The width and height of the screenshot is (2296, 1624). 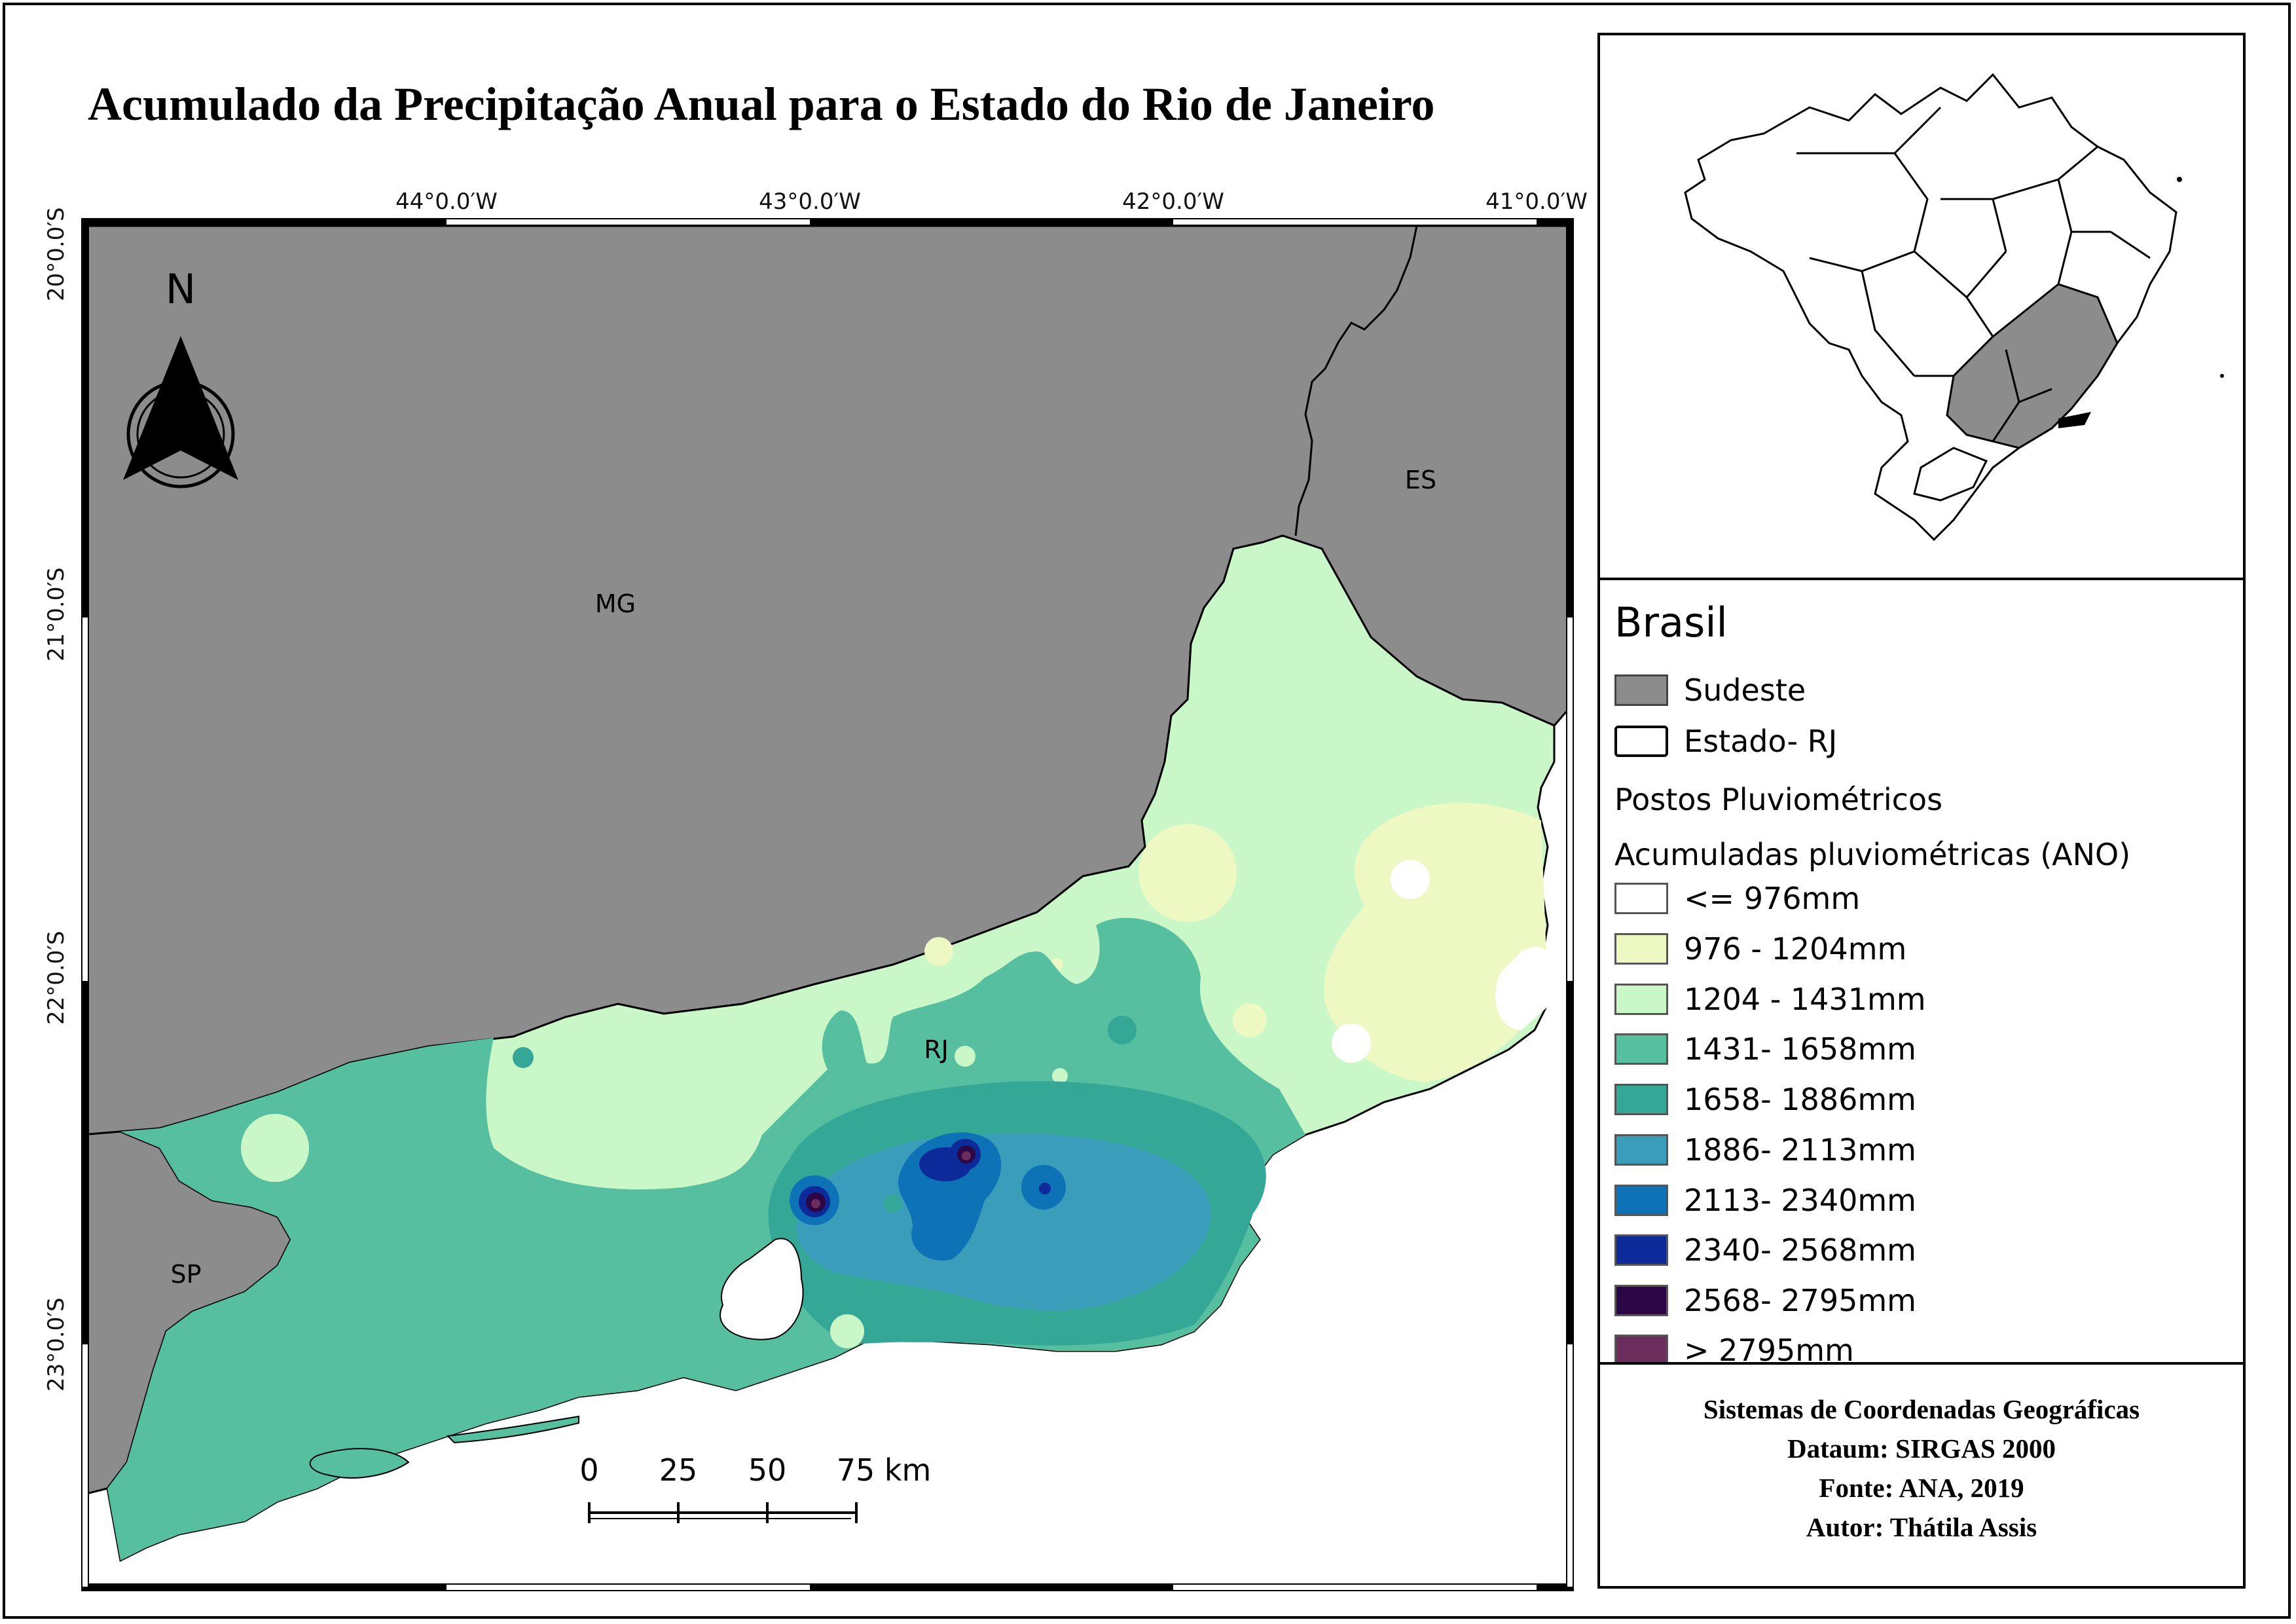 What do you see at coordinates (1188, 873) in the screenshot?
I see `precip-zone-976-1204-north` at bounding box center [1188, 873].